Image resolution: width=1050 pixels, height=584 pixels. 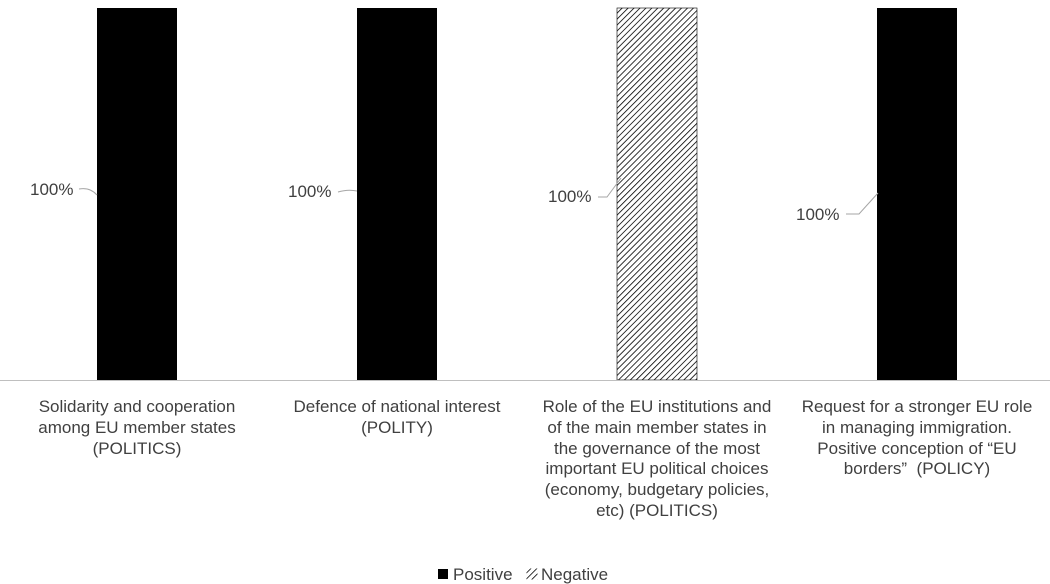 I want to click on legend-marker-positive, so click(x=443, y=574).